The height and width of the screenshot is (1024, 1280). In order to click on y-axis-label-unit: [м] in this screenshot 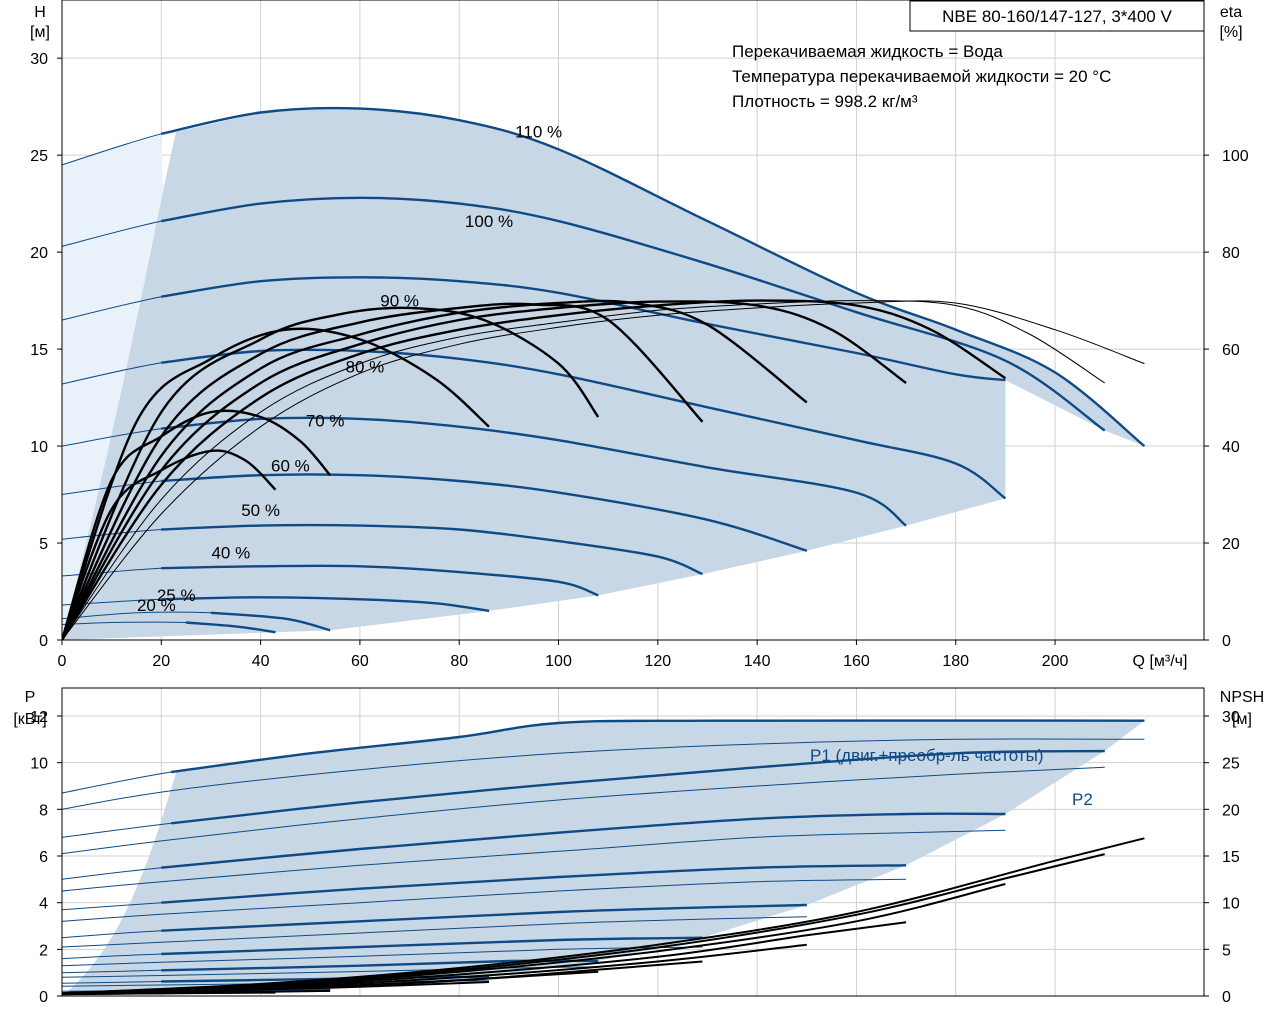, I will do `click(40, 32)`.